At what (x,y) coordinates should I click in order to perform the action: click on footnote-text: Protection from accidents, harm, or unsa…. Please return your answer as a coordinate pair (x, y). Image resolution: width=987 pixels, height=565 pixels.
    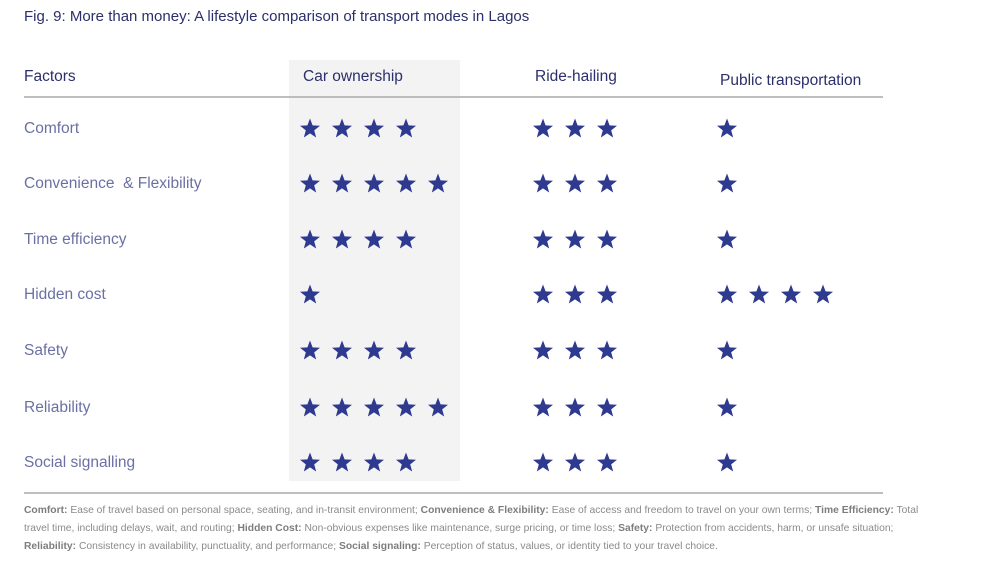
    Looking at the image, I should click on (774, 528).